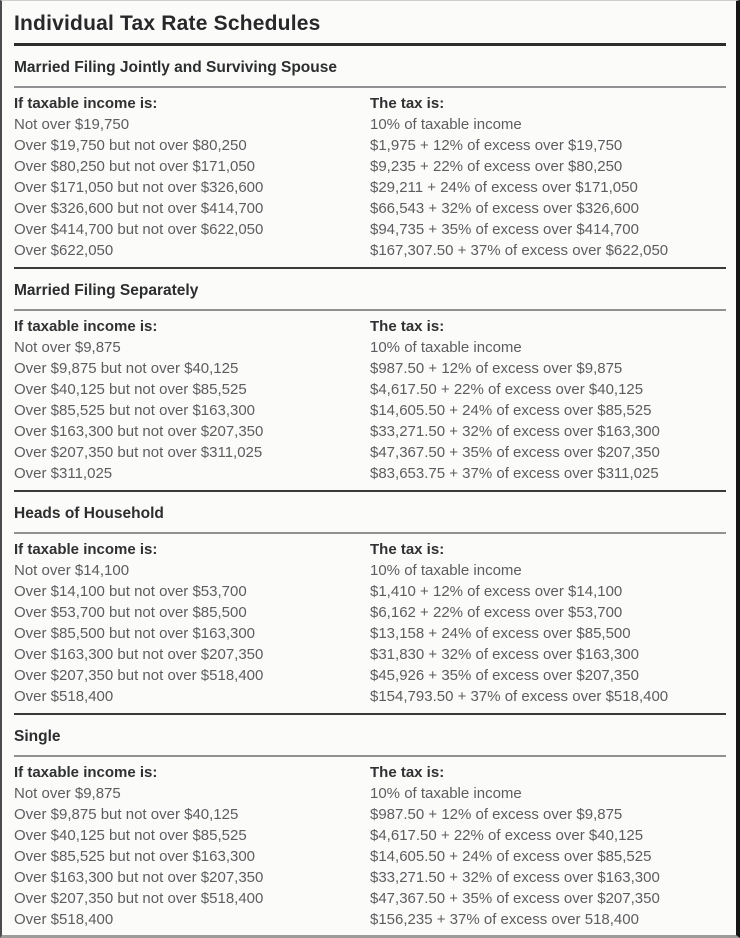 This screenshot has height=938, width=740. What do you see at coordinates (139, 187) in the screenshot?
I see `income-cell: Over $171,050 but not over $326,600` at bounding box center [139, 187].